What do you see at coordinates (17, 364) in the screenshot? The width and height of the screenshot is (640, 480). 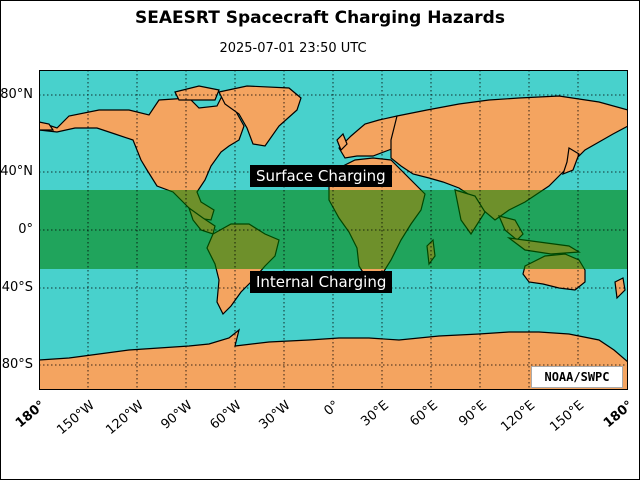 I see `lat-label-80s: 80°S` at bounding box center [17, 364].